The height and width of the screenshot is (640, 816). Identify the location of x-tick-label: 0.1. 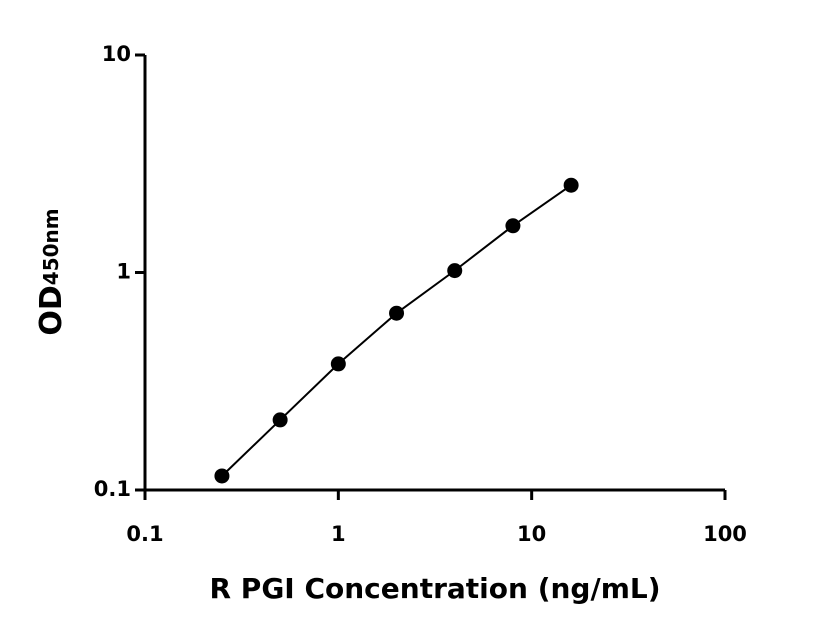
(144, 534).